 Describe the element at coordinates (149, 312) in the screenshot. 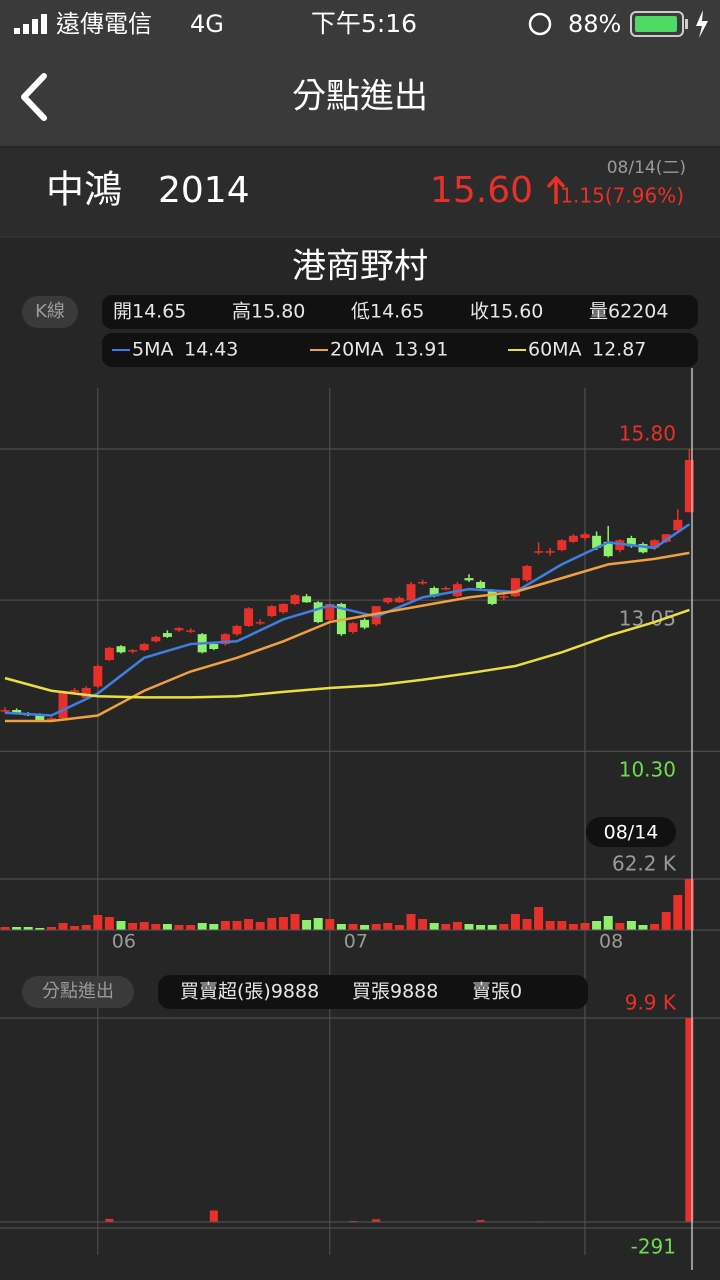

I see `ohlc-stat: 開14.65` at that location.